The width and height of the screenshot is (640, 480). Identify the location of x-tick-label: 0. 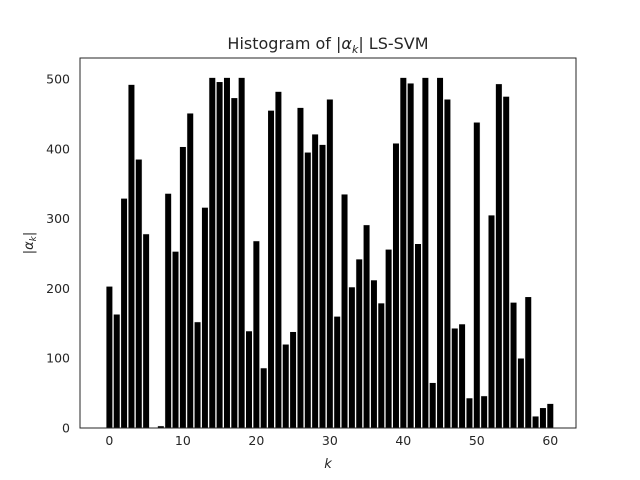
(109, 440).